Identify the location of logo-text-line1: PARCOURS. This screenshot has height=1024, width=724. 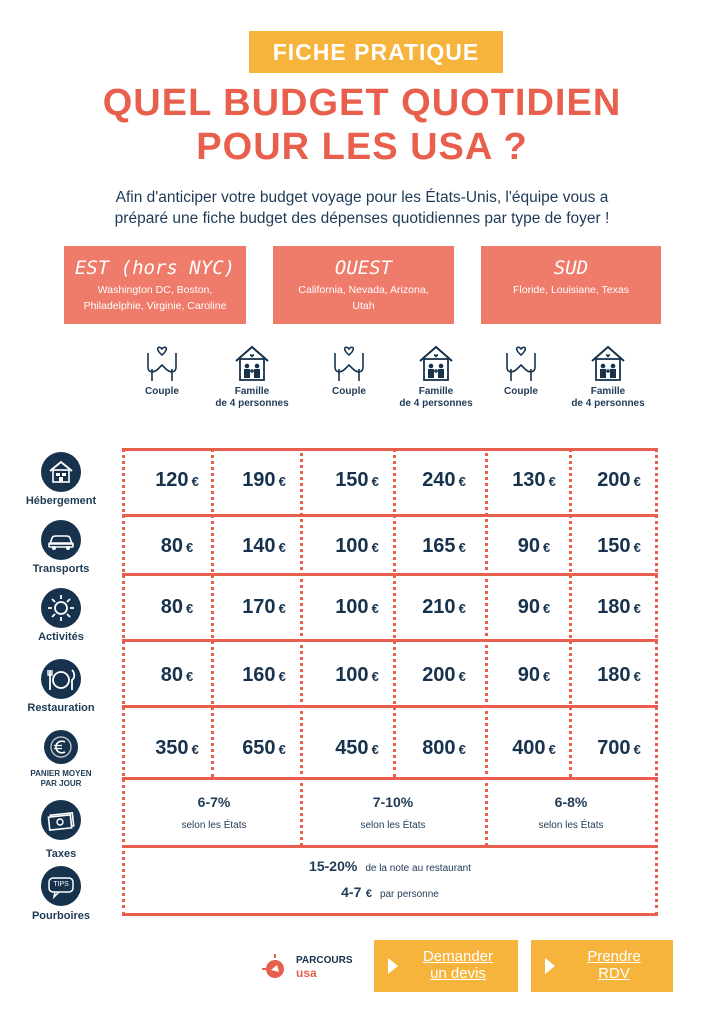
(324, 960).